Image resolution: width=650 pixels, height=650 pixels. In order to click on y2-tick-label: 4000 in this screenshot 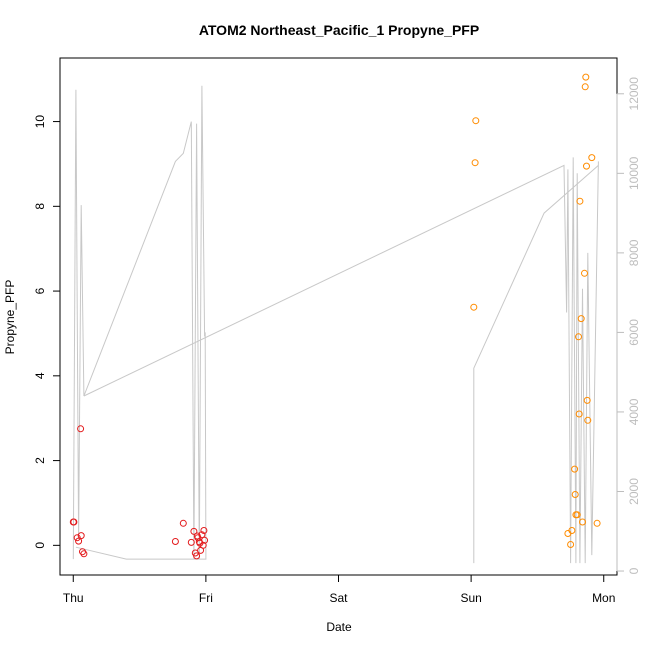, I will do `click(634, 411)`.